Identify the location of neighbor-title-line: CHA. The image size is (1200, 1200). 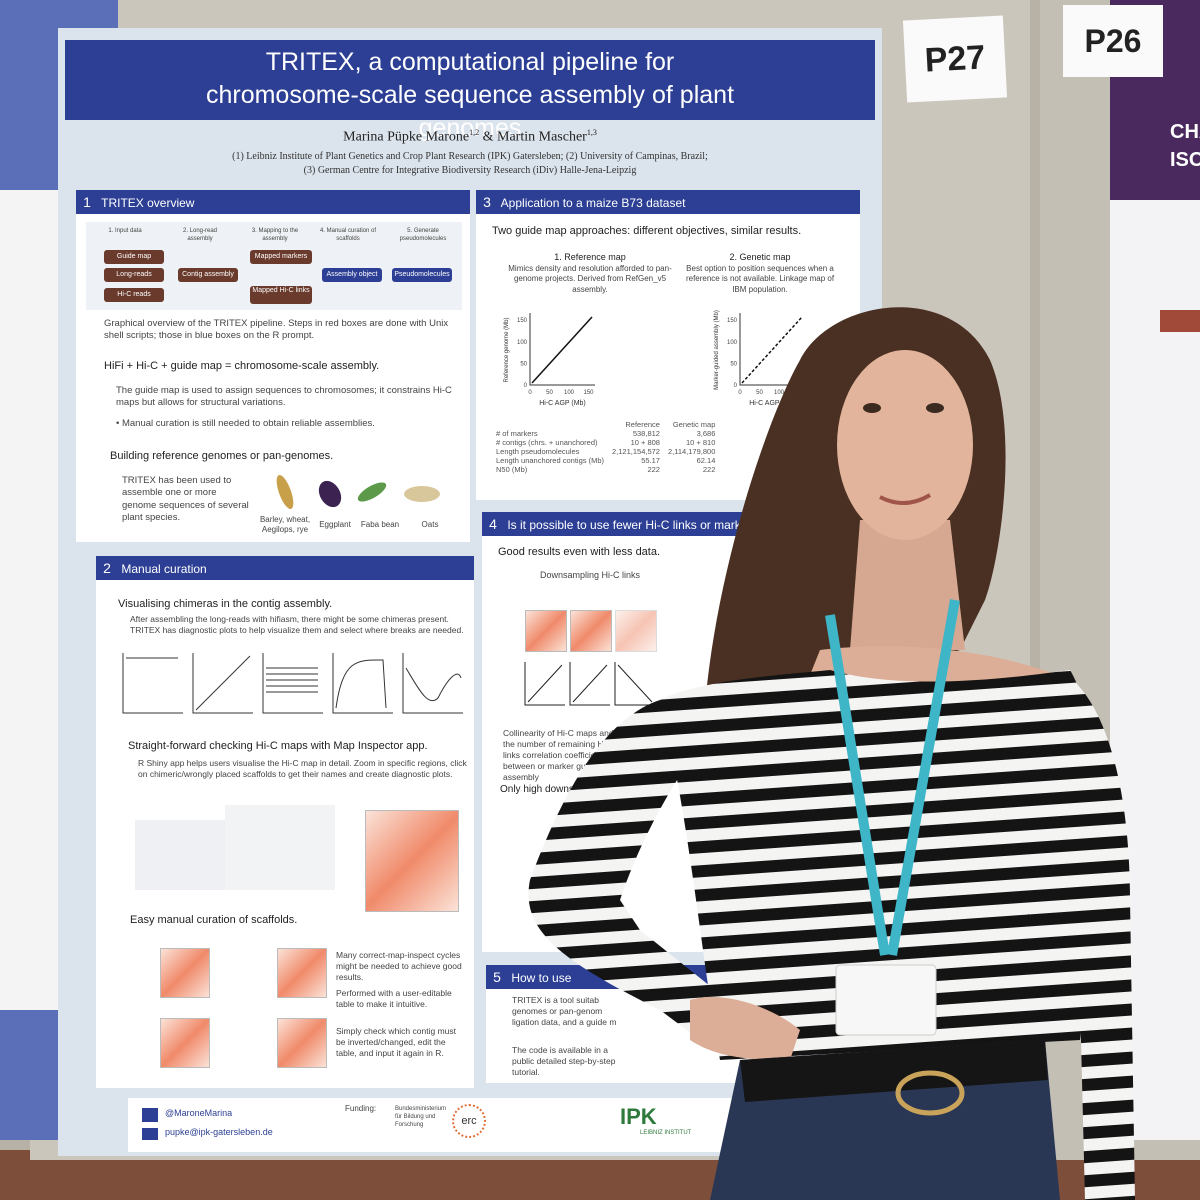
(1185, 132).